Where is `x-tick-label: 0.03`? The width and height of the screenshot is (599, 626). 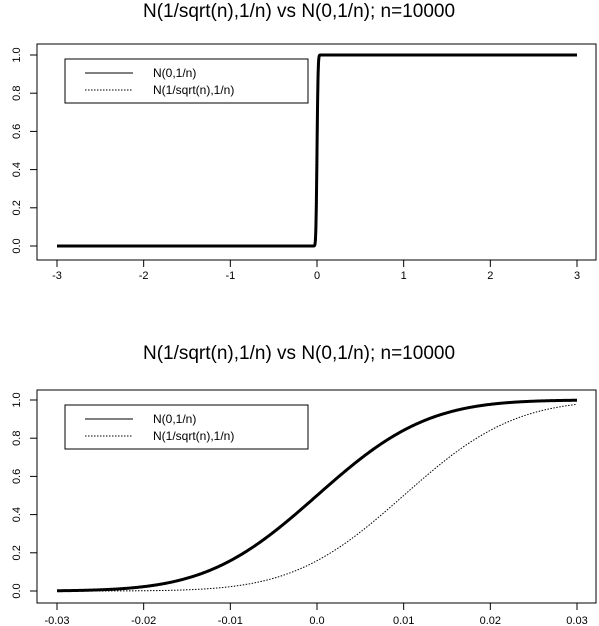
x-tick-label: 0.03 is located at coordinates (576, 620).